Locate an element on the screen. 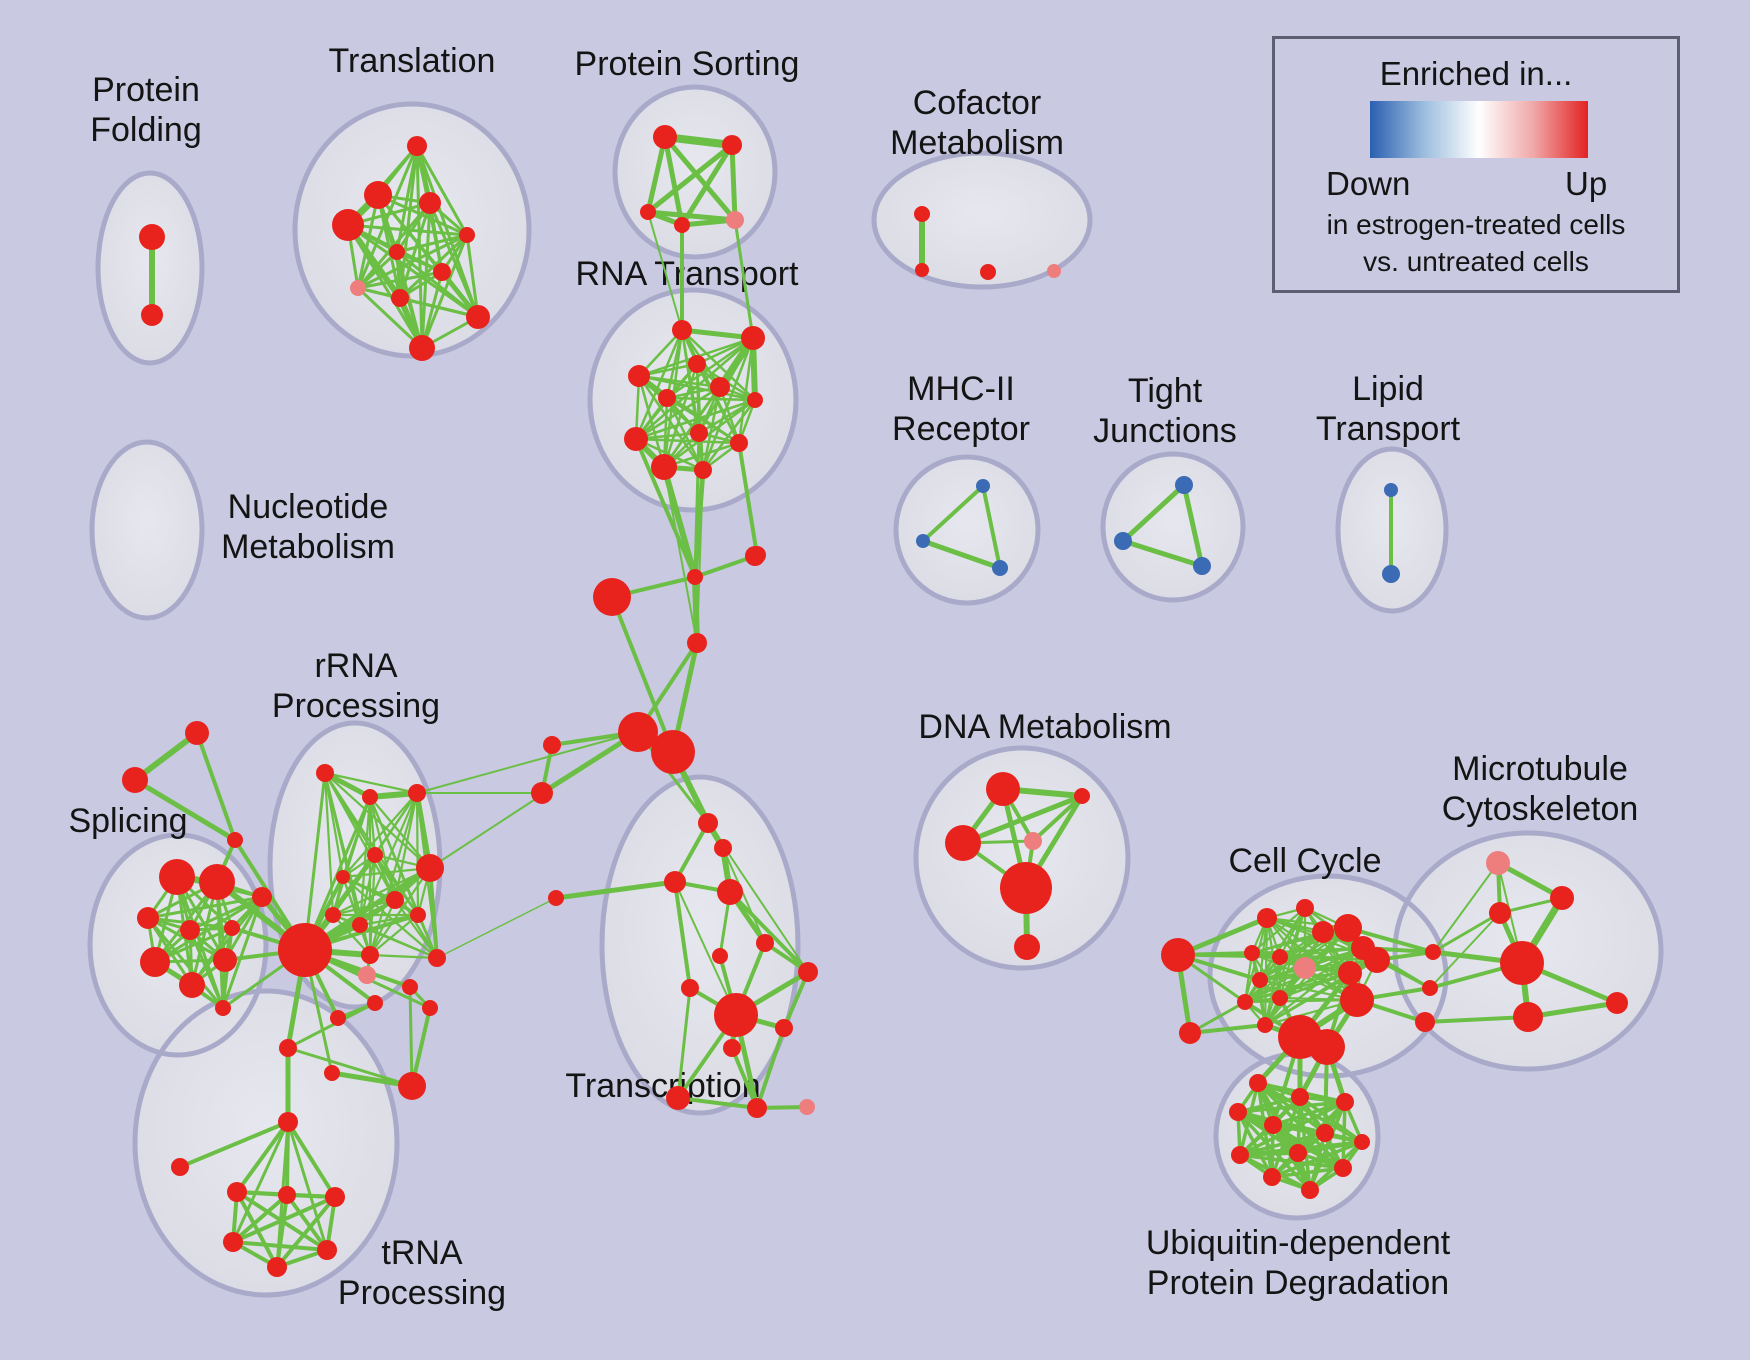 The image size is (1750, 1360). node-mt3 is located at coordinates (1528, 1017).